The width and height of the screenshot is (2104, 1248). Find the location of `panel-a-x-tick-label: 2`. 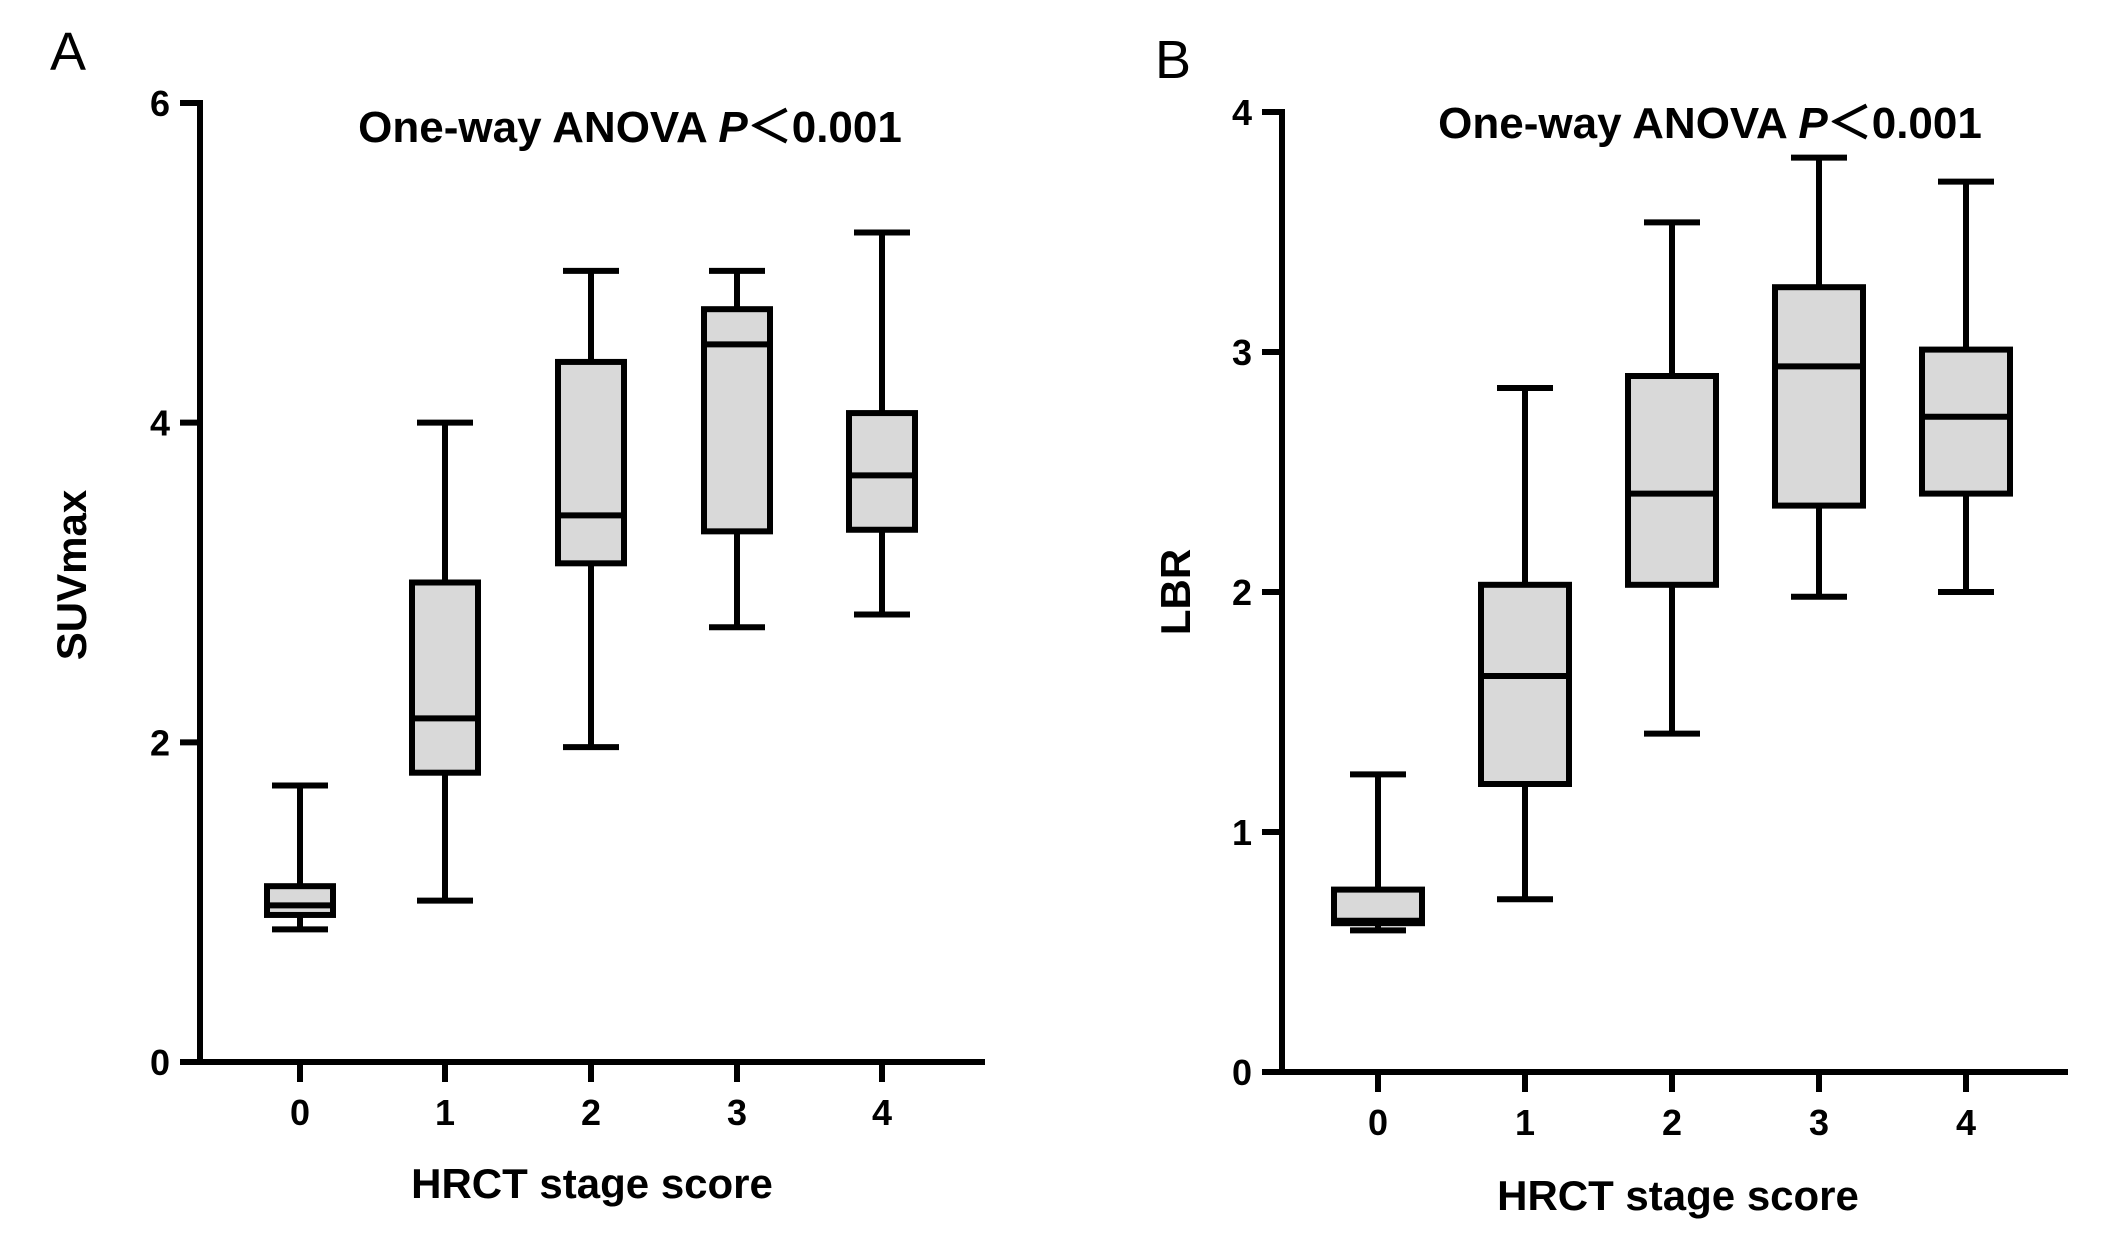

panel-a-x-tick-label: 2 is located at coordinates (591, 1112).